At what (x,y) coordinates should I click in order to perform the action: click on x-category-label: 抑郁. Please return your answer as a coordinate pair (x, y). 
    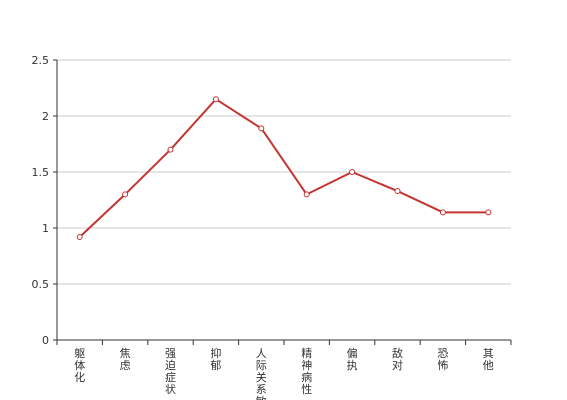
    Looking at the image, I should click on (215, 359).